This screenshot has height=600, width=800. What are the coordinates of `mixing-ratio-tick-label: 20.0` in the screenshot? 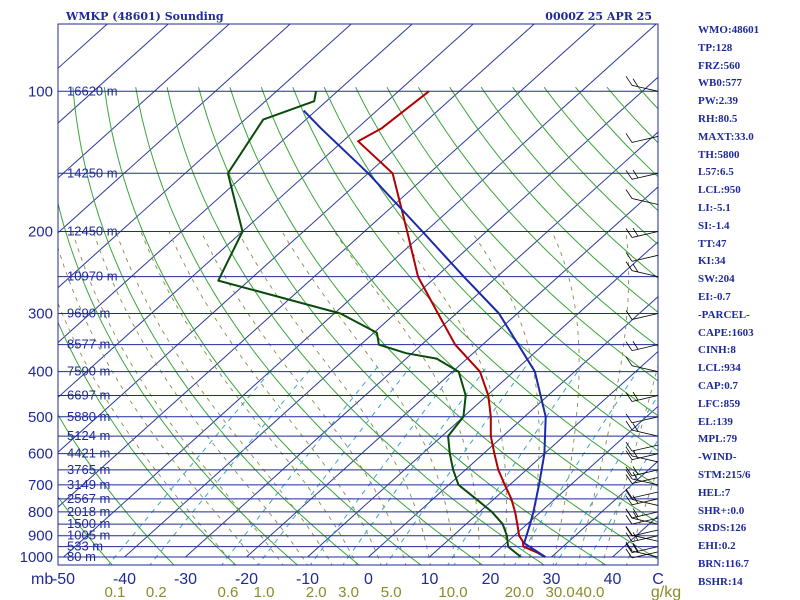 It's located at (519, 592).